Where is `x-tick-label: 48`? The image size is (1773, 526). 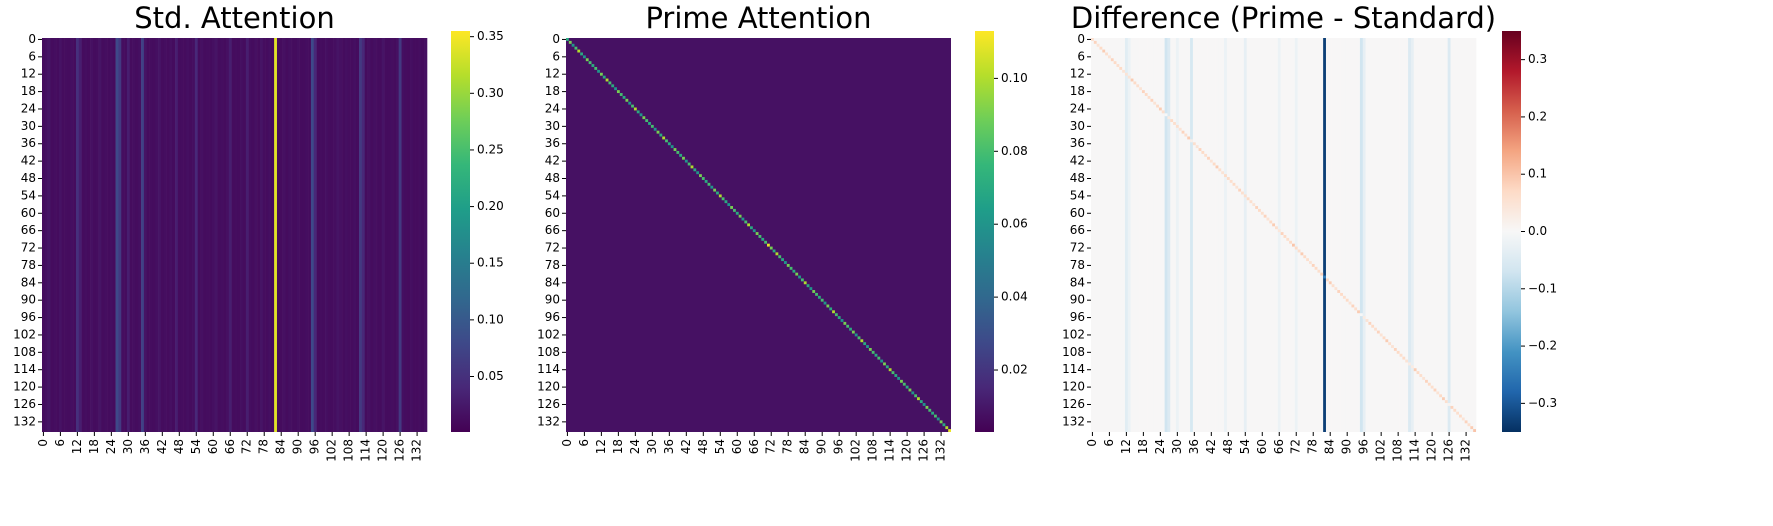
x-tick-label: 48 is located at coordinates (703, 446).